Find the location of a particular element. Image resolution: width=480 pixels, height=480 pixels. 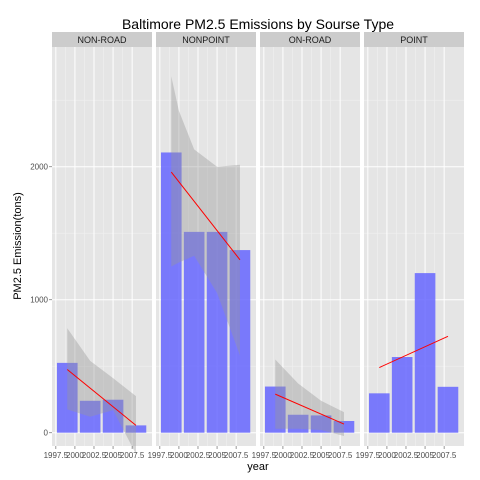

x-axis-title: year is located at coordinates (258, 467).